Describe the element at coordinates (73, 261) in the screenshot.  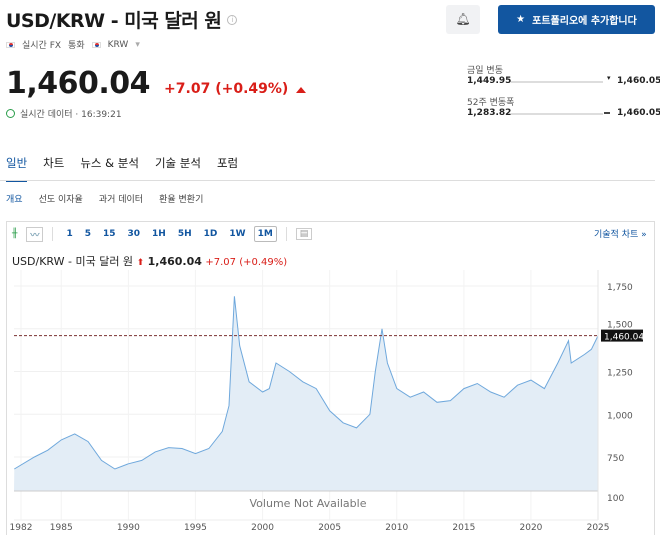
I see `chart-instrument: USD/KRW - 미국 달러 원` at that location.